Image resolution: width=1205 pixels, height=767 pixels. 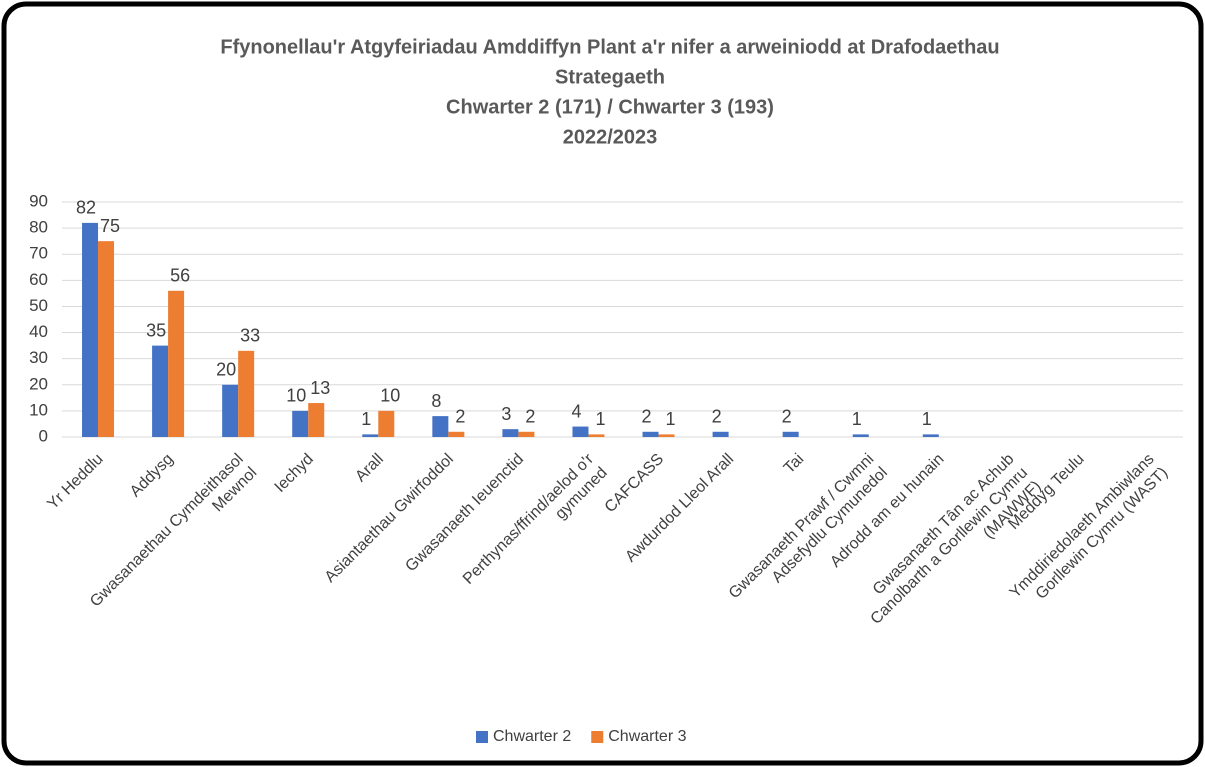 What do you see at coordinates (610, 137) in the screenshot?
I see `chart-subtitle: 2022/2023` at bounding box center [610, 137].